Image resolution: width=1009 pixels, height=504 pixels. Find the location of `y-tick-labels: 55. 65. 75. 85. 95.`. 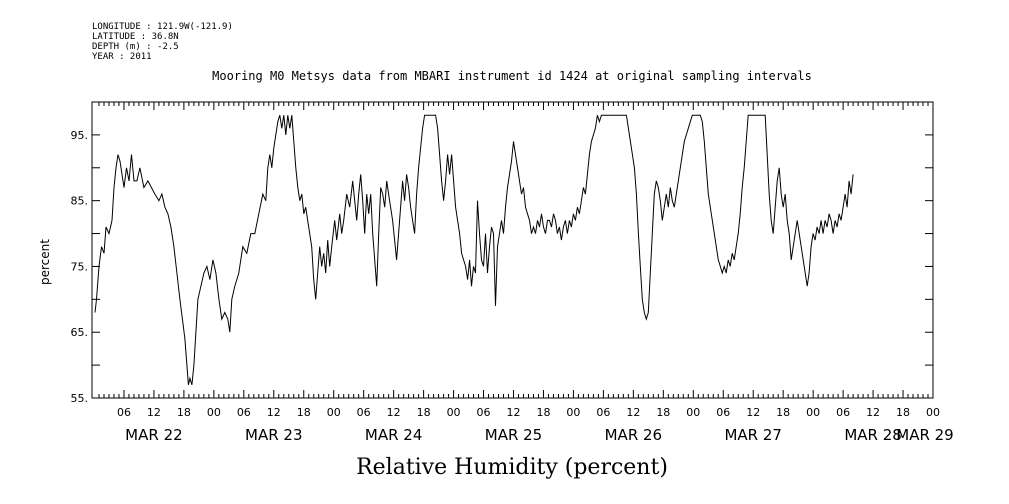

y-tick-labels: 55. 65. 75. 85. 95. is located at coordinates (80, 267).